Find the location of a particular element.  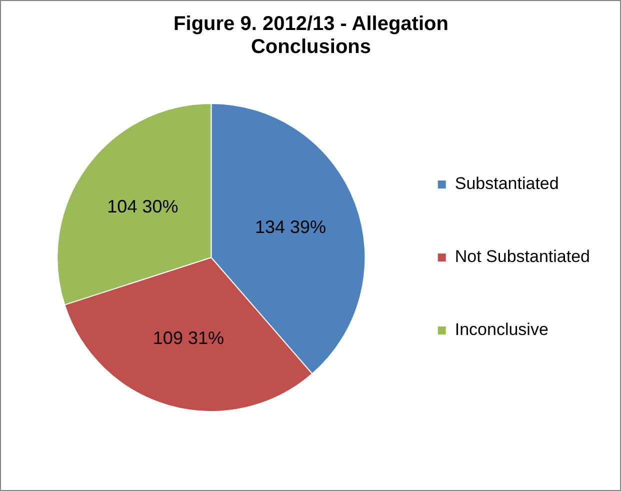

data-label: 109 31% is located at coordinates (188, 338).